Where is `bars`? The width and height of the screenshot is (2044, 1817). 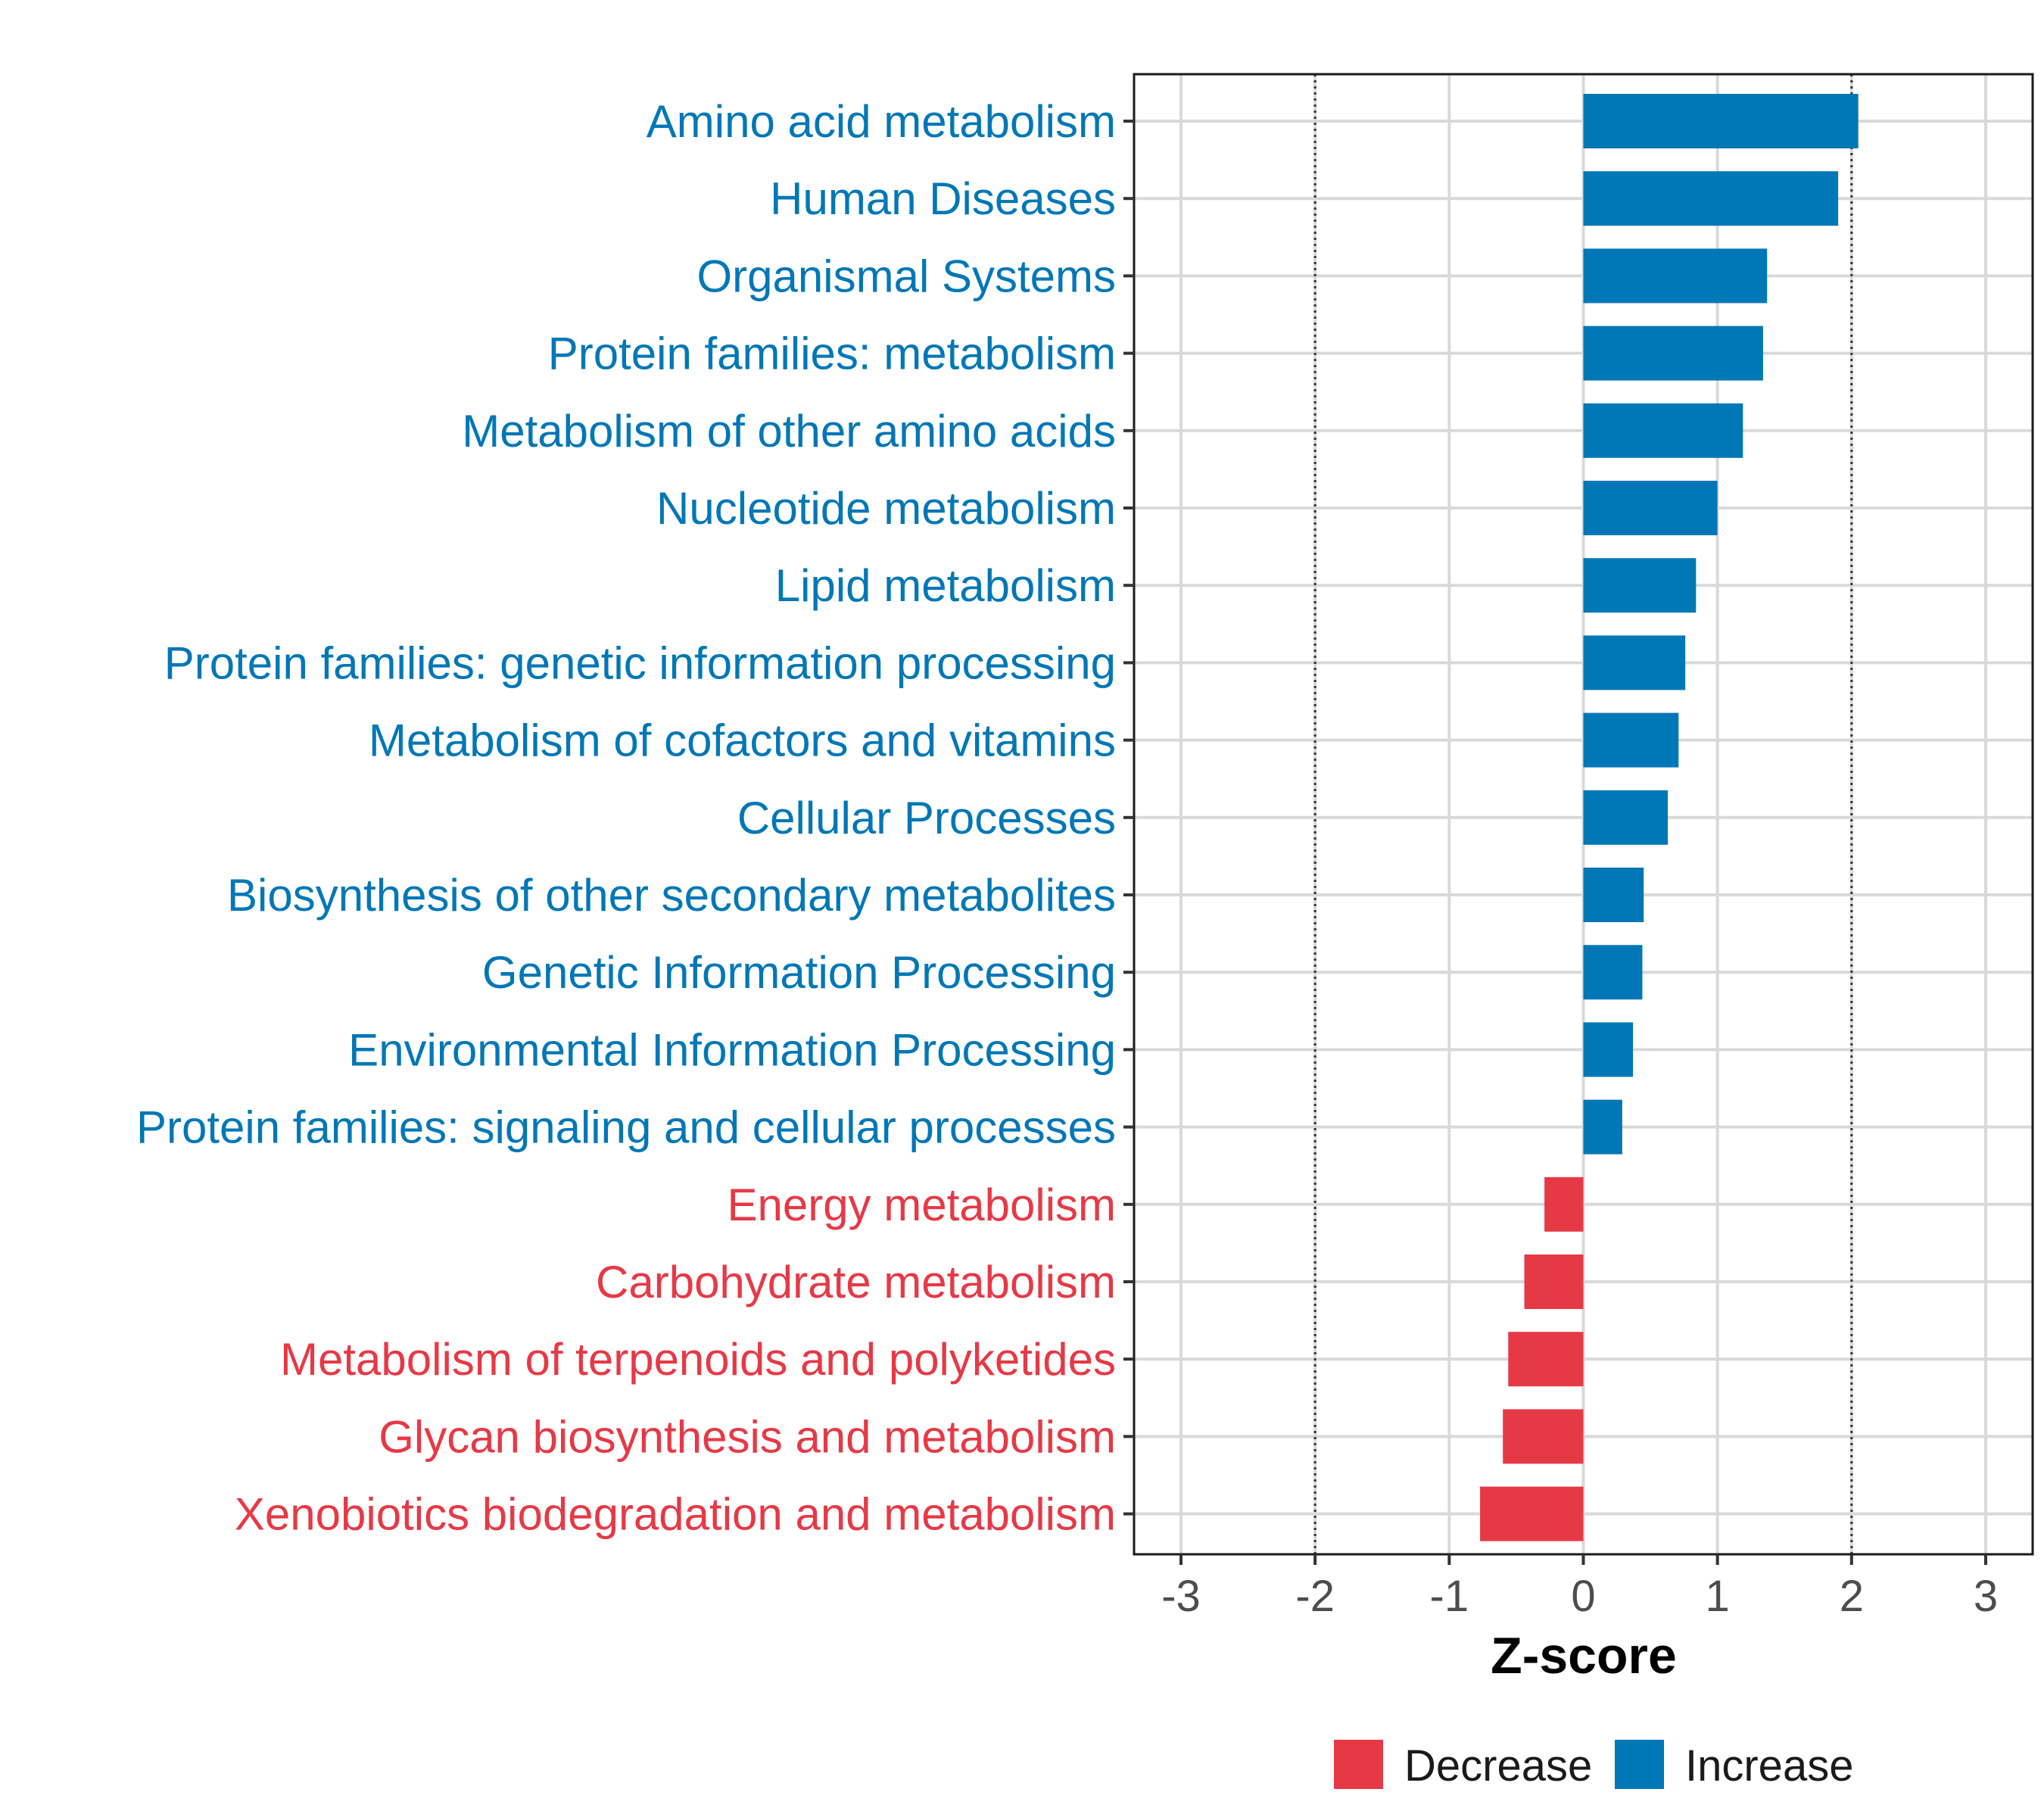 bars is located at coordinates (1669, 818).